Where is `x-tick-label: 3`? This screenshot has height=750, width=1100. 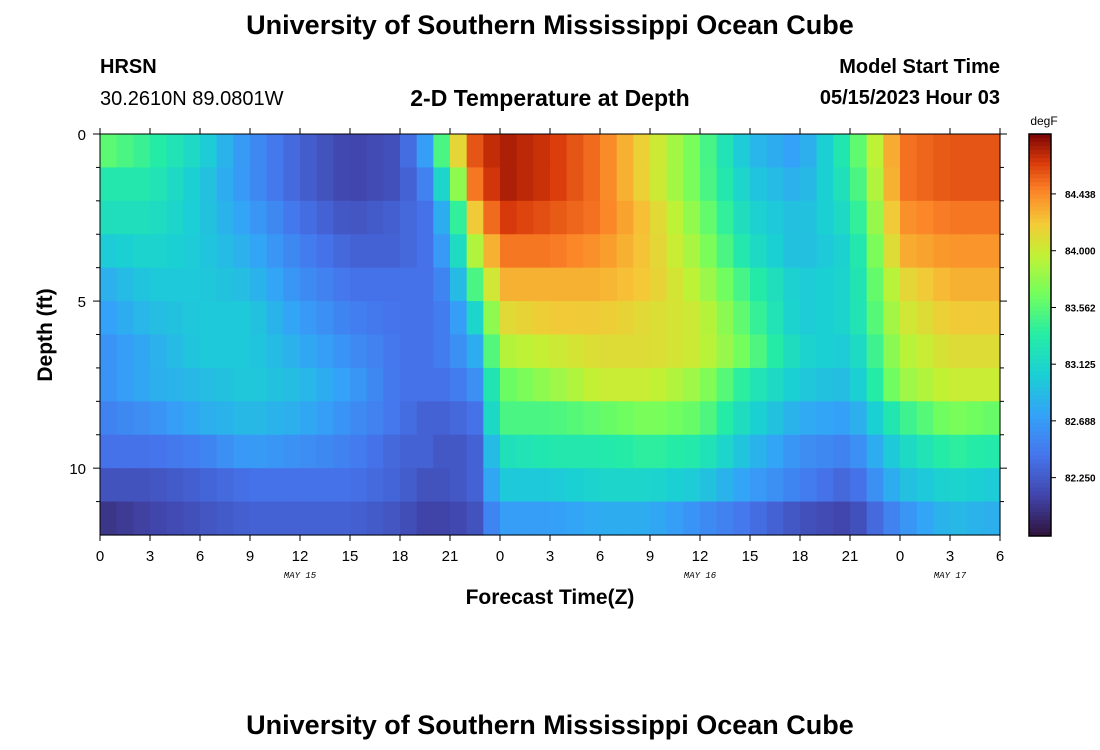
x-tick-label: 3 is located at coordinates (550, 556).